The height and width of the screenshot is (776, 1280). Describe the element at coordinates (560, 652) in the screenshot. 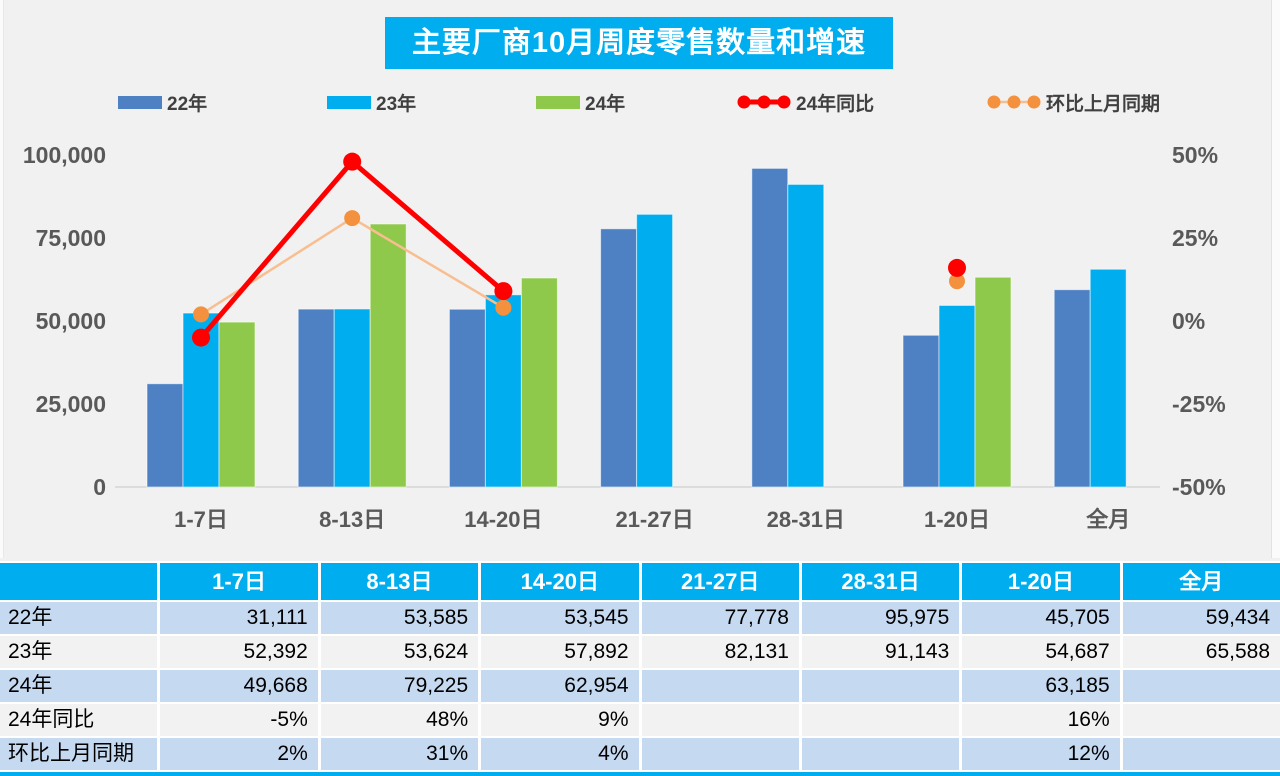

I see `table-cell: 57,892` at that location.